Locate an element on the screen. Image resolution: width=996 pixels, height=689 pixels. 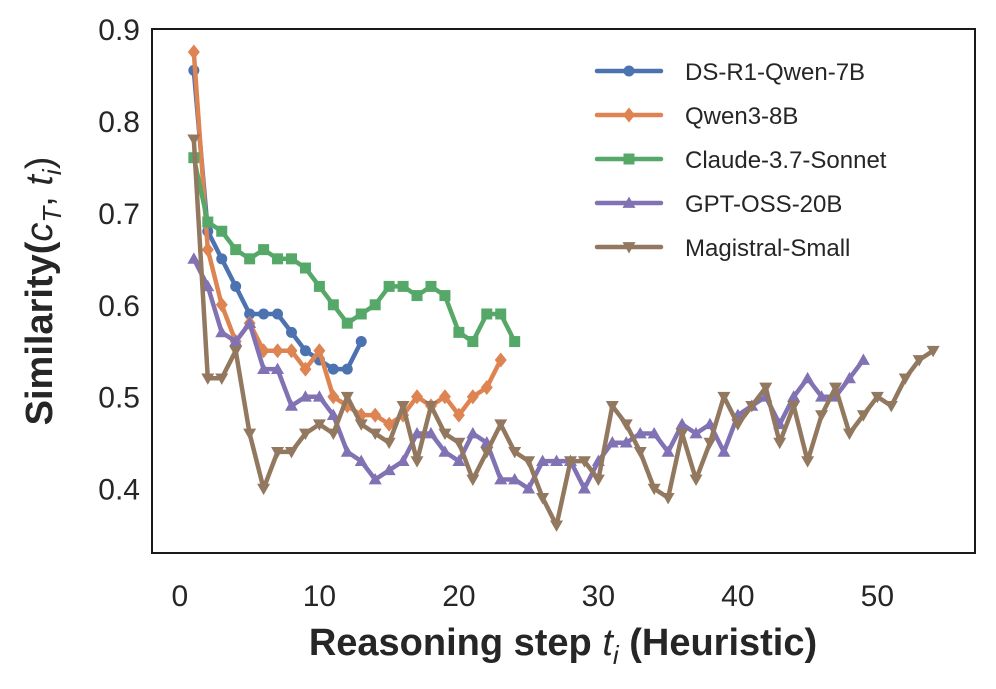
y-tick-label: 0.4 is located at coordinates (119, 490).